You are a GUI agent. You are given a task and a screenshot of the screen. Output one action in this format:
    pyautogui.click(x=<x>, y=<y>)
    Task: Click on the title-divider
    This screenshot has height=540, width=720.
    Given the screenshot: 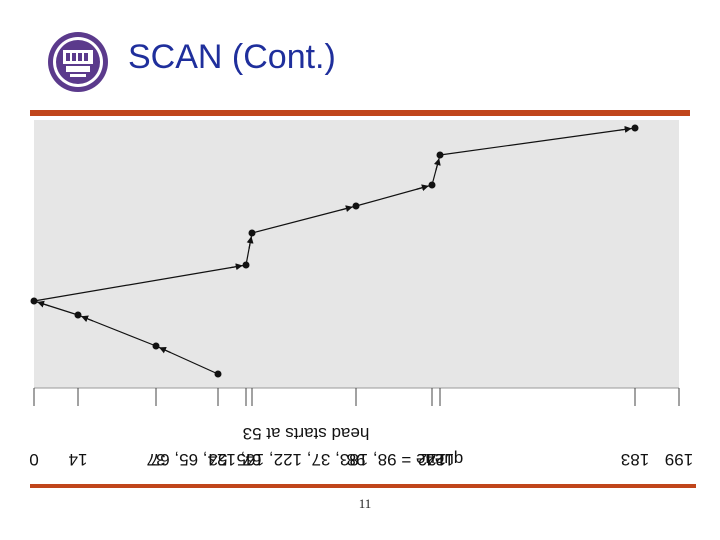 What is the action you would take?
    pyautogui.click(x=360, y=113)
    